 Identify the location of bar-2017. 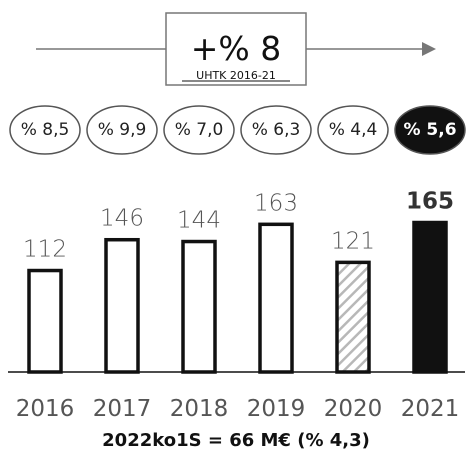
(122, 305).